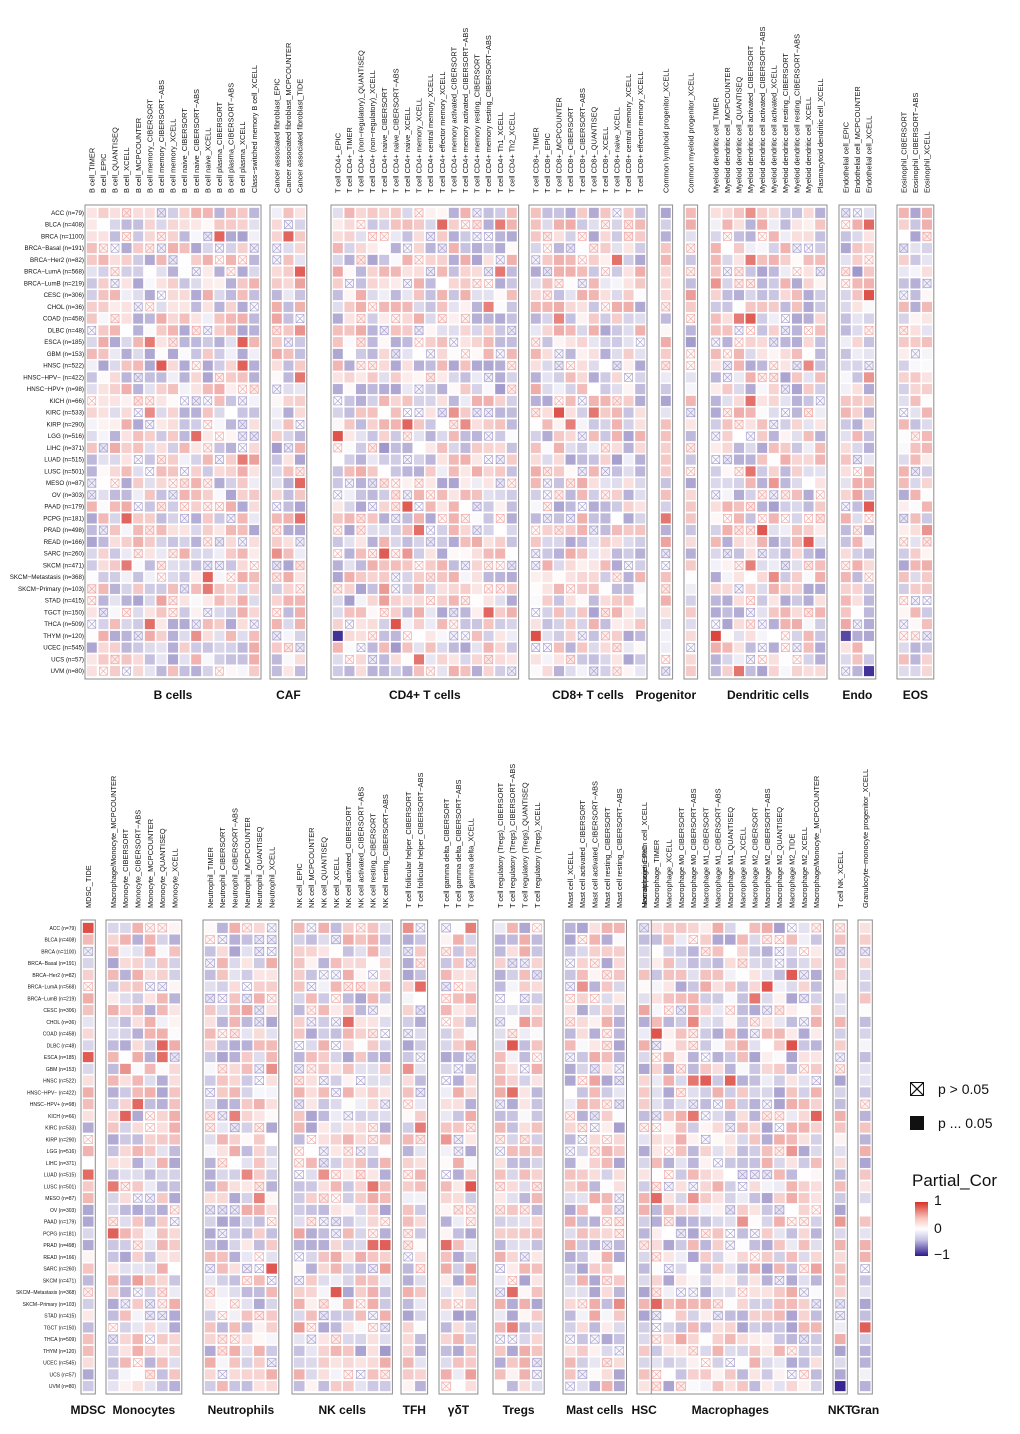  I want to click on row-label: PAAD (n=179), so click(64, 507).